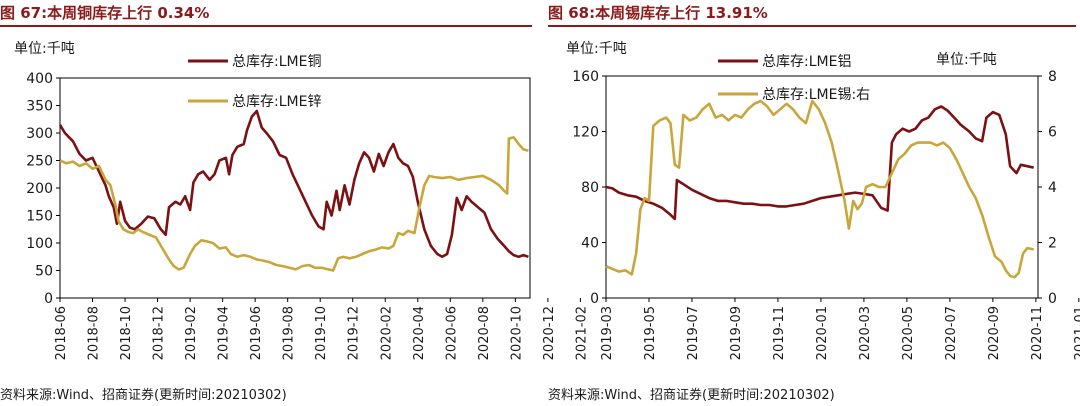 This screenshot has width=1080, height=406. What do you see at coordinates (736, 333) in the screenshot?
I see `x-tick-label: 2019-09` at bounding box center [736, 333].